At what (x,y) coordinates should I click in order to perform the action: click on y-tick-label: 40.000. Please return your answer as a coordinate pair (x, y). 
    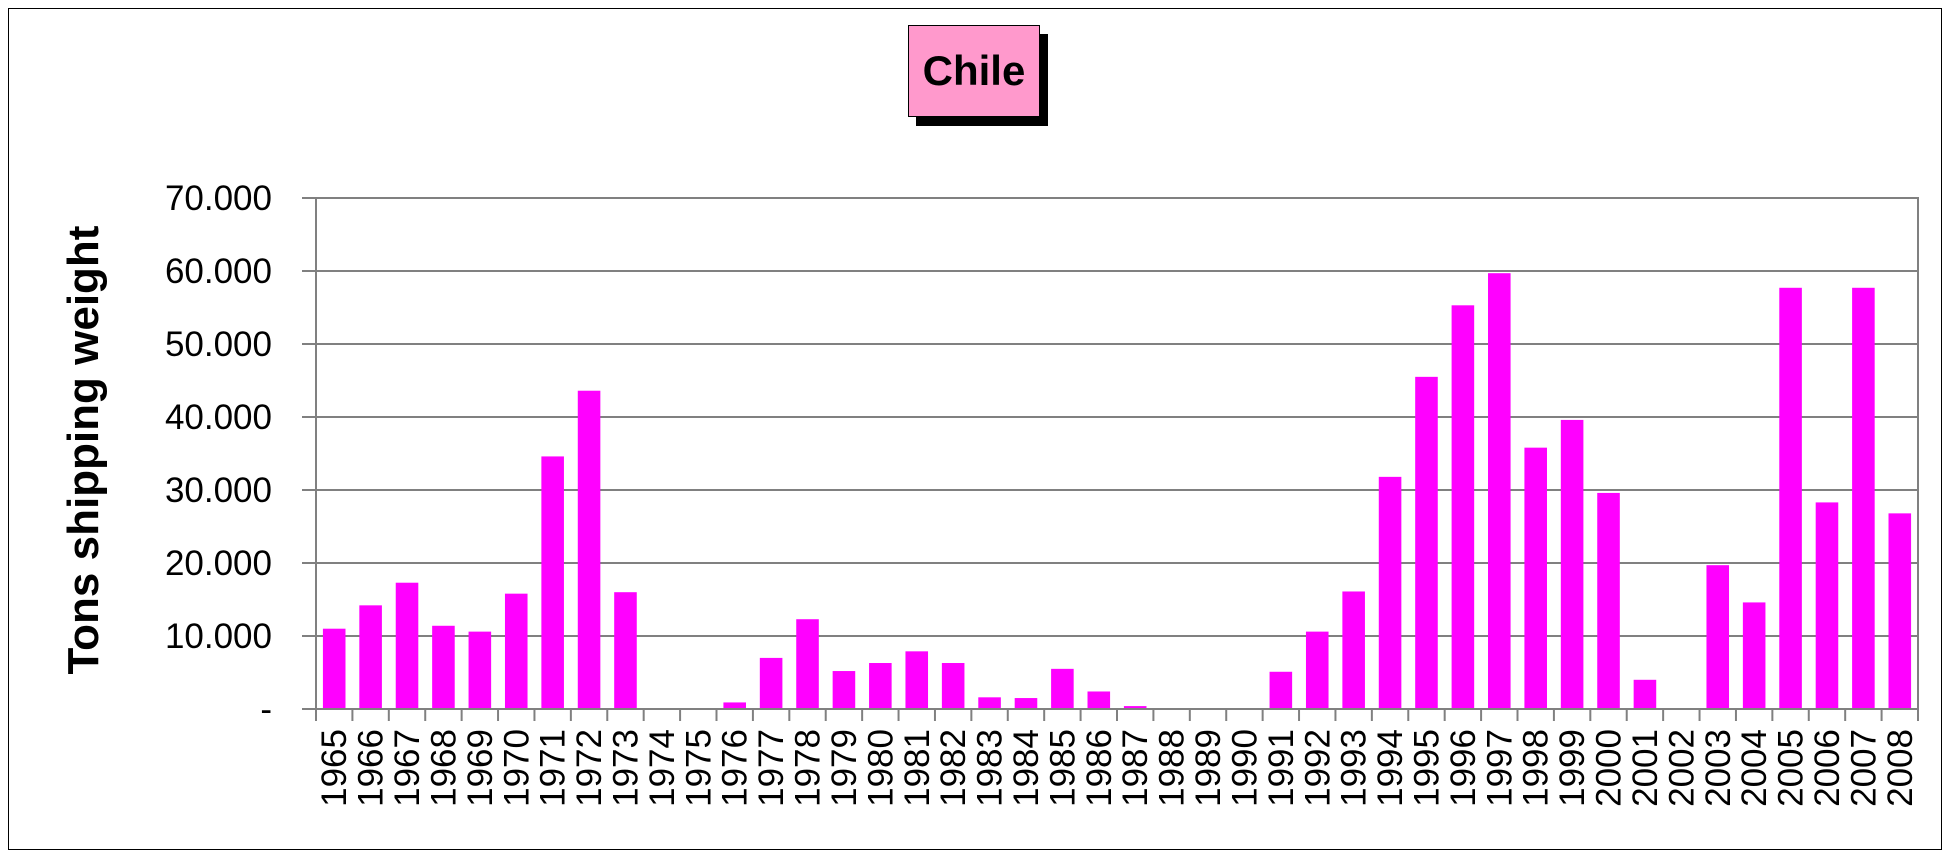
    Looking at the image, I should click on (218, 417).